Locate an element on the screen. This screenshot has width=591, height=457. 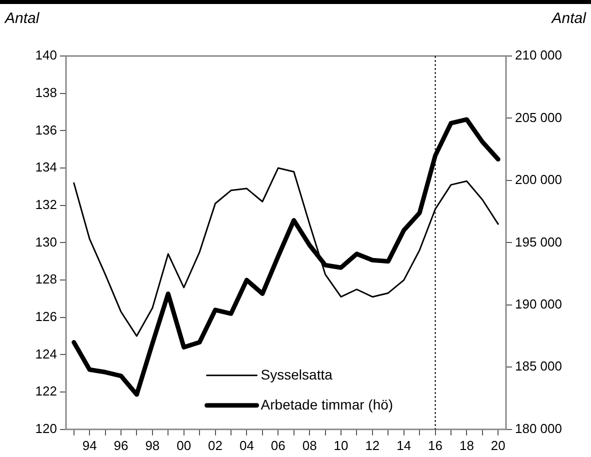
y2-tick-label: 190 000 is located at coordinates (538, 304).